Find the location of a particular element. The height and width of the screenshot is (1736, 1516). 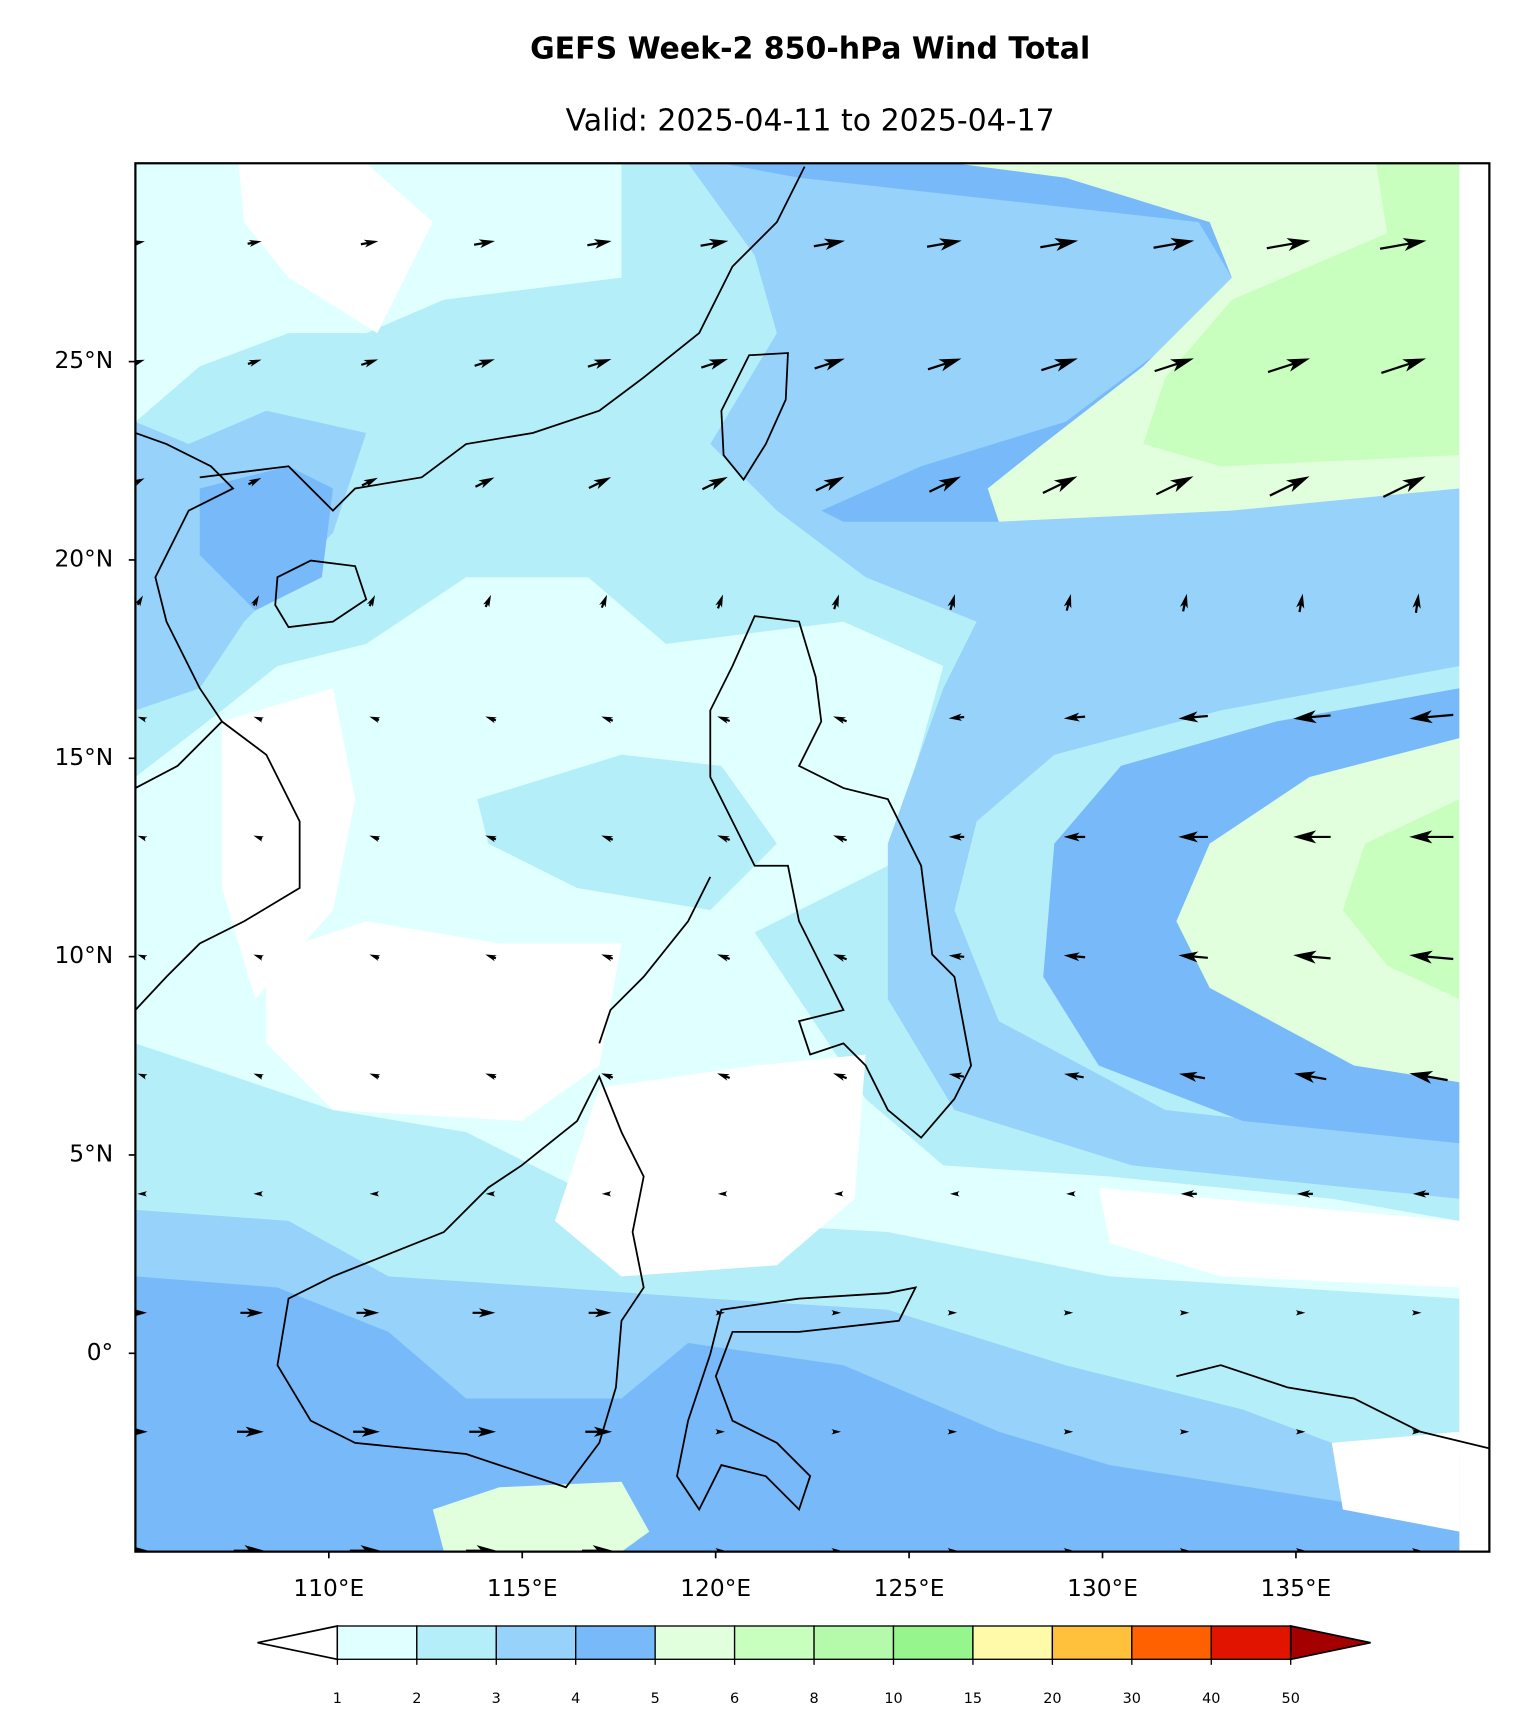

colorbar-label: 15 is located at coordinates (973, 1699).